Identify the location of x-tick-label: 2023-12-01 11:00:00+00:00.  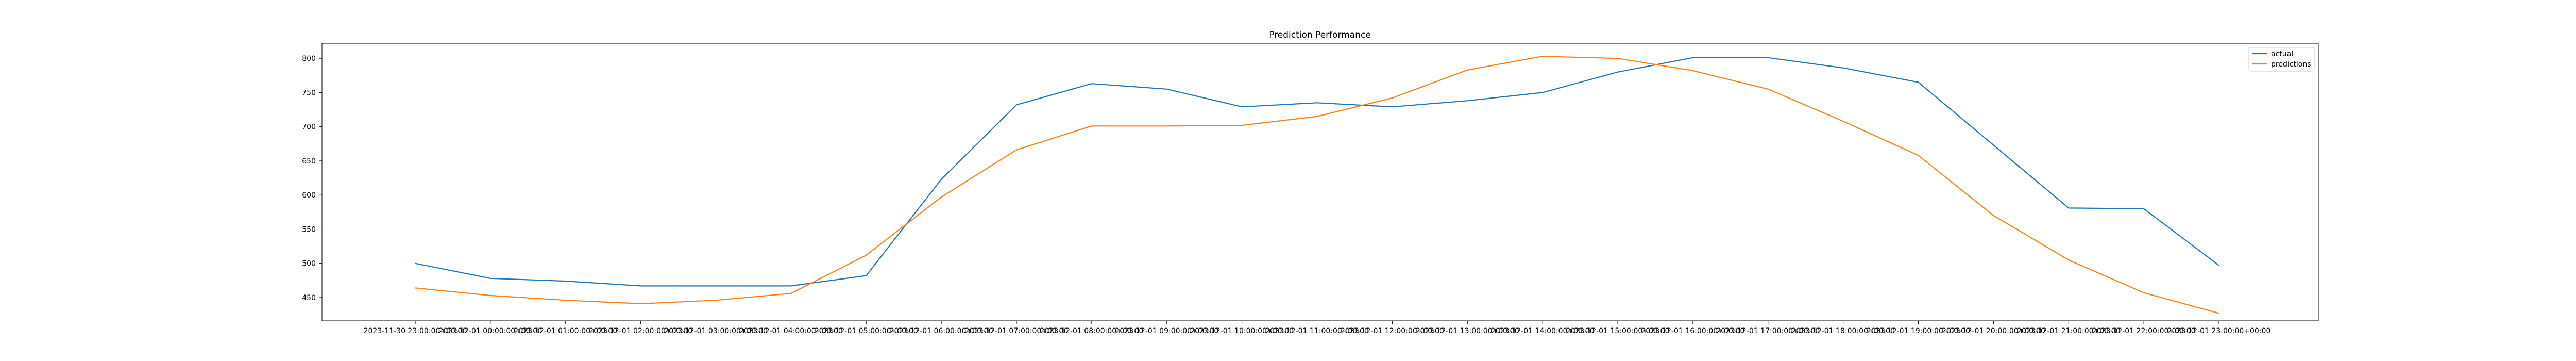
(1317, 331).